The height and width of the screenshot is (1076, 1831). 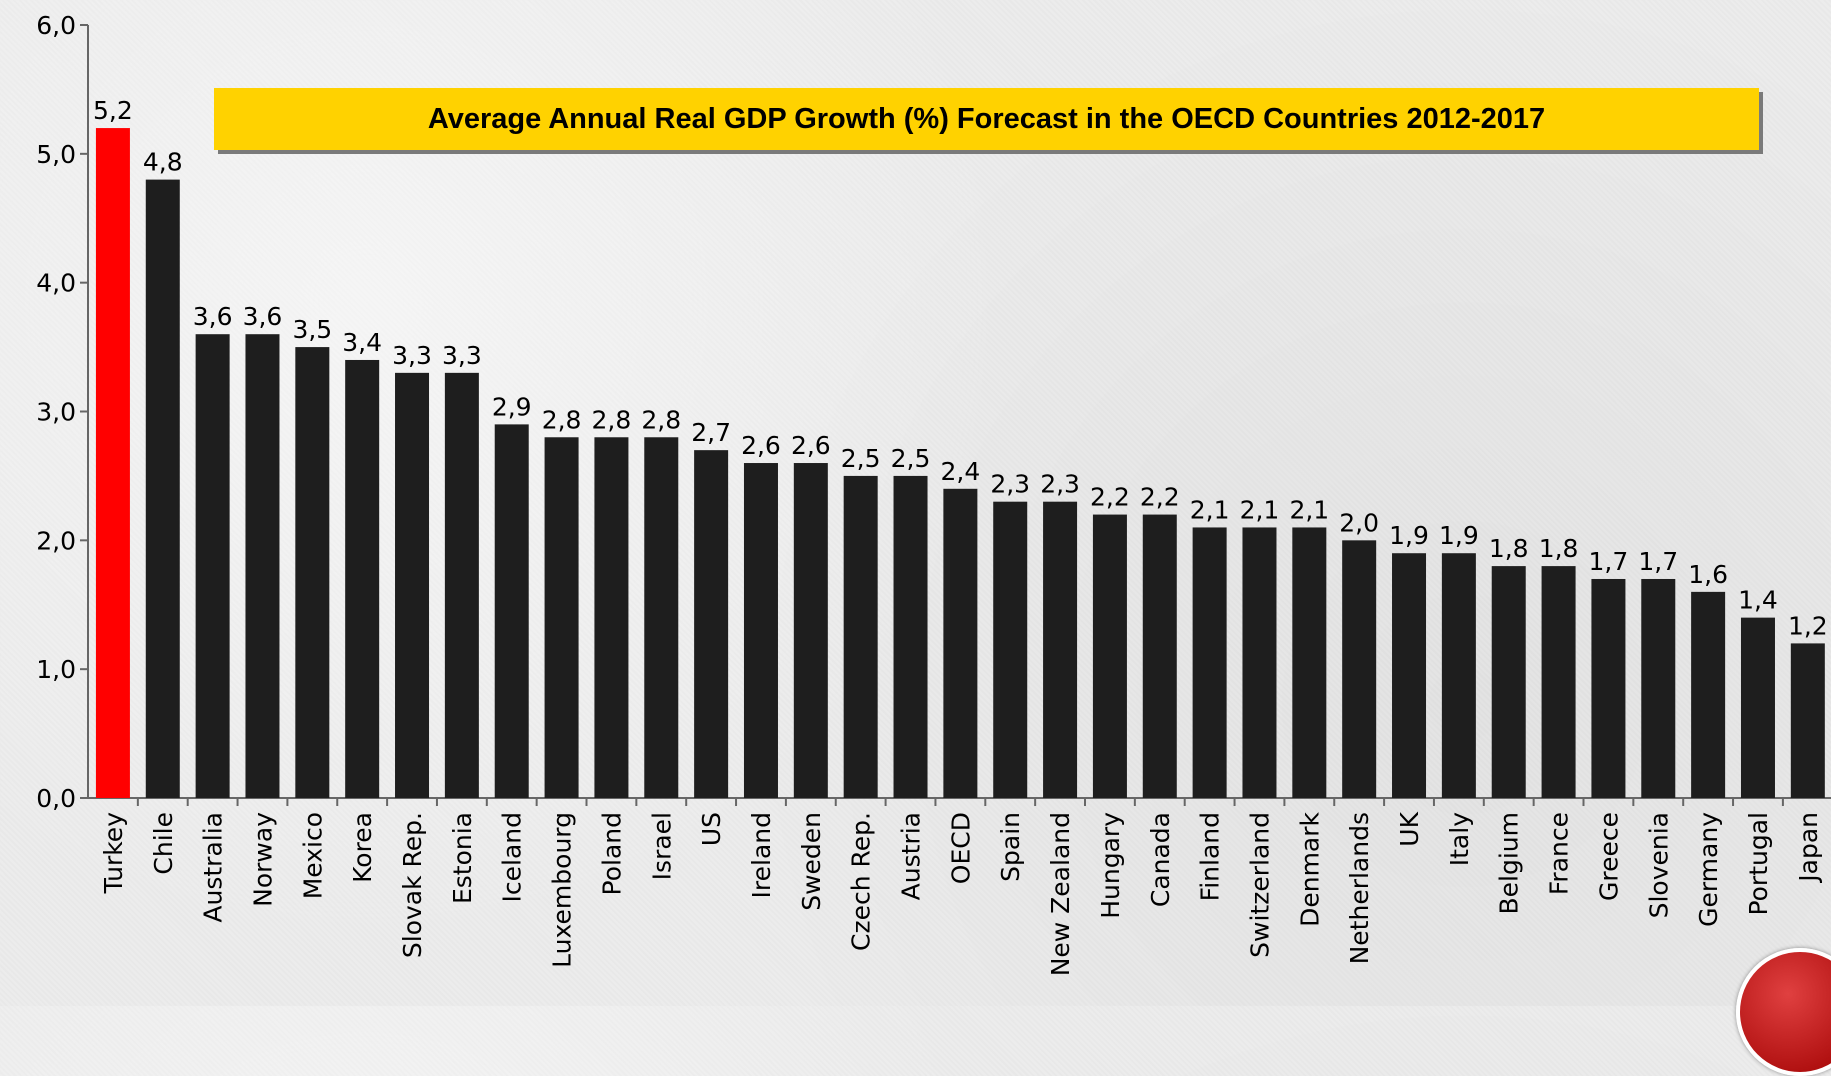 What do you see at coordinates (1359, 669) in the screenshot?
I see `bar-netherlands` at bounding box center [1359, 669].